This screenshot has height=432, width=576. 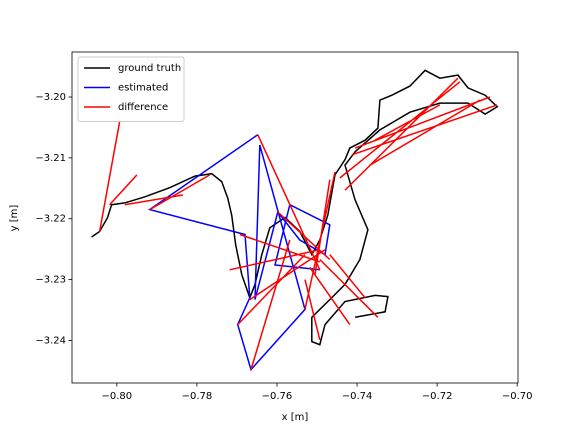 I want to click on legend-label: estimated, so click(x=143, y=88).